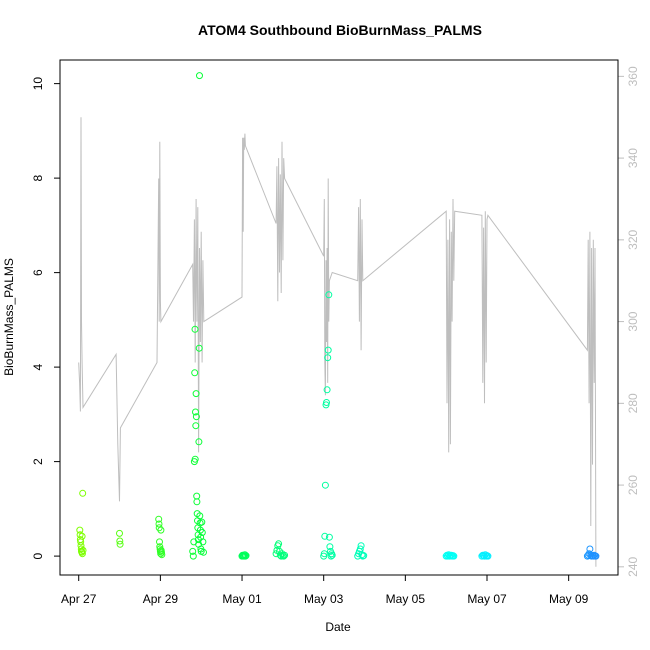  I want to click on x-tick-label: May 07, so click(487, 599).